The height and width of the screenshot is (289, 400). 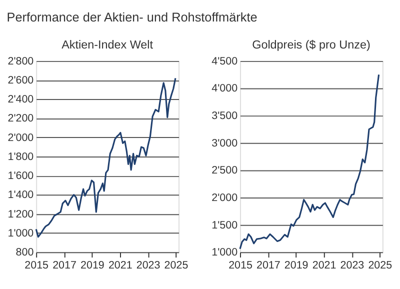 What do you see at coordinates (25, 252) in the screenshot?
I see `y-tick-label: 800` at bounding box center [25, 252].